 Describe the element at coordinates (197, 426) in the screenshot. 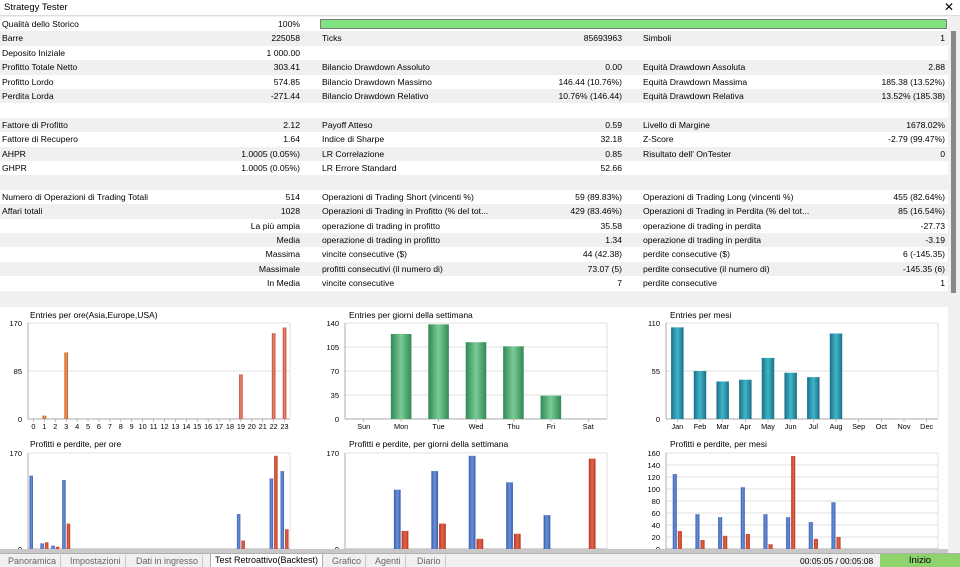

I see `x-tick-label: 15` at that location.